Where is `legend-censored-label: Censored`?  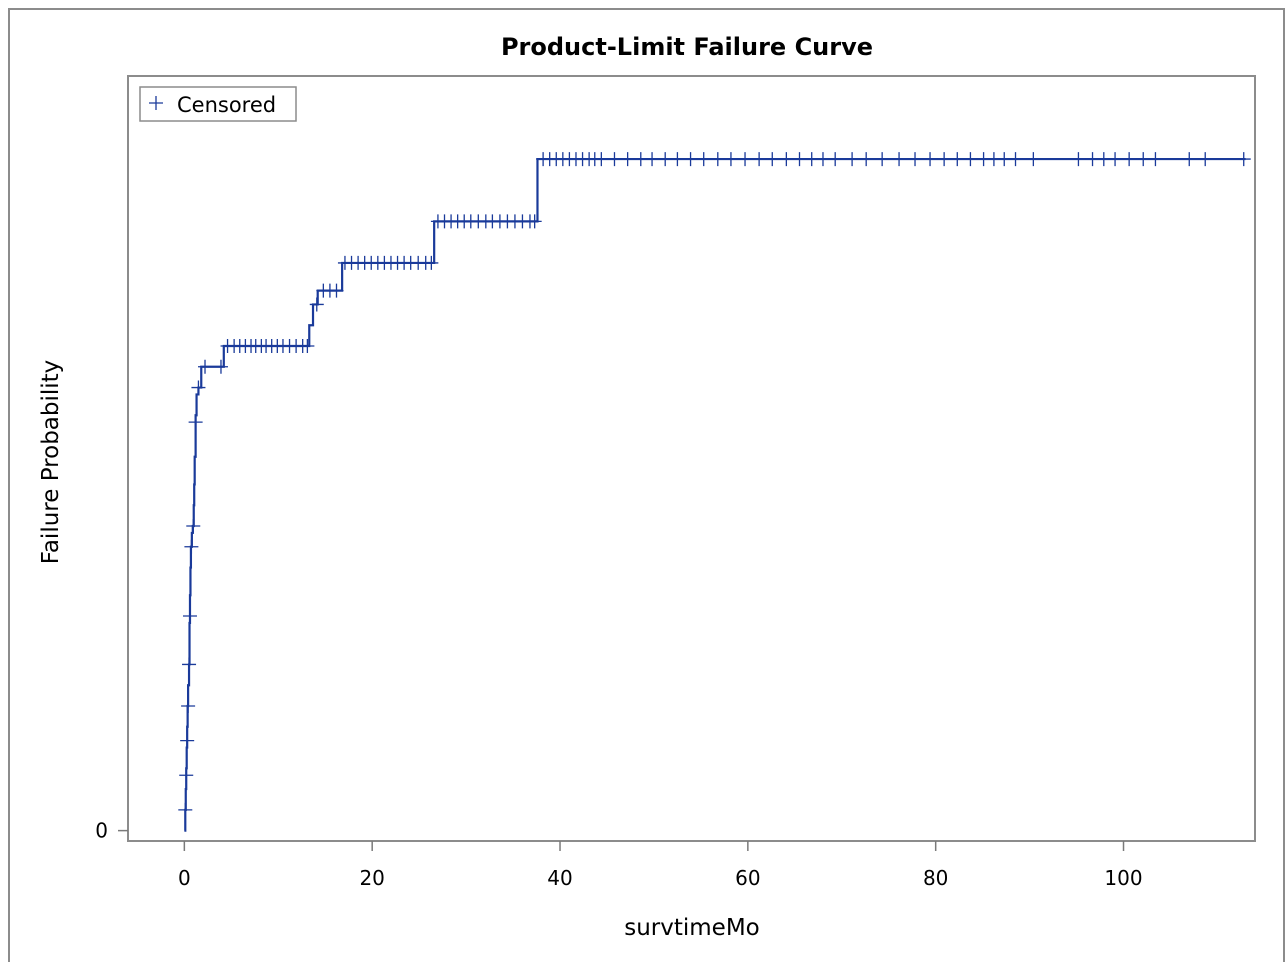
legend-censored-label: Censored is located at coordinates (226, 105).